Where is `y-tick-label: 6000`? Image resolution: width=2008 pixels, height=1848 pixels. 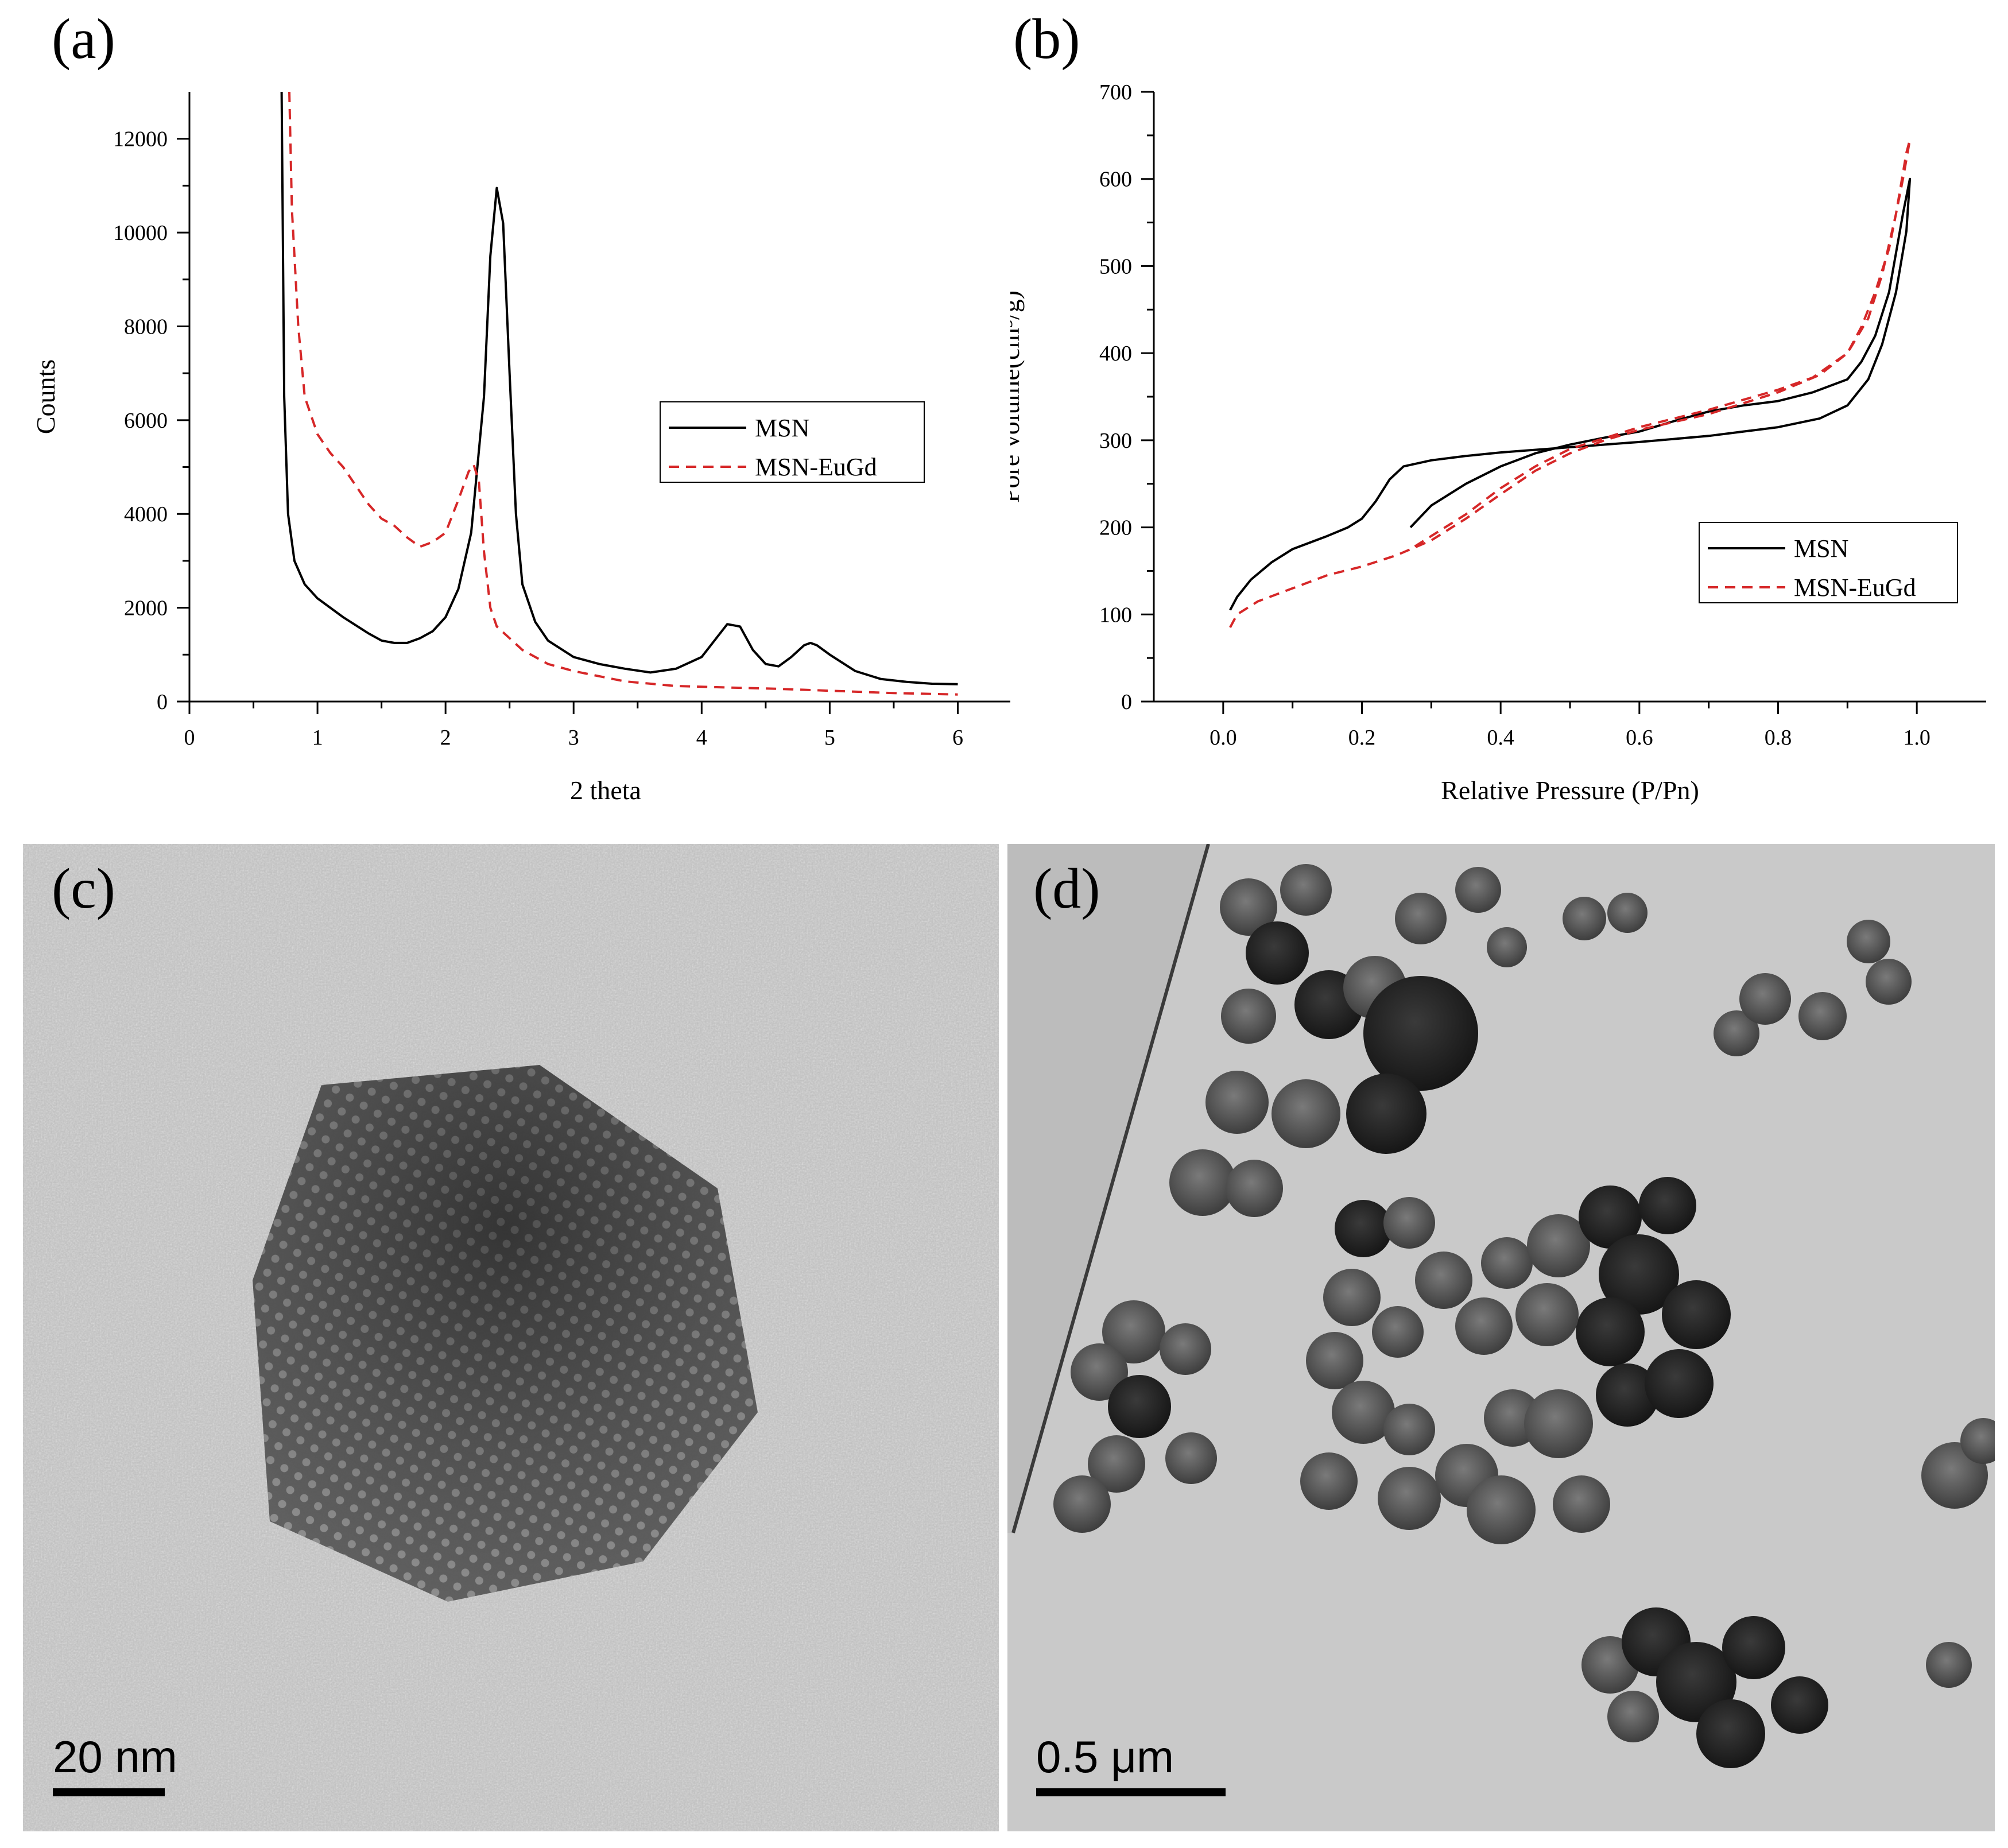
y-tick-label: 6000 is located at coordinates (146, 421).